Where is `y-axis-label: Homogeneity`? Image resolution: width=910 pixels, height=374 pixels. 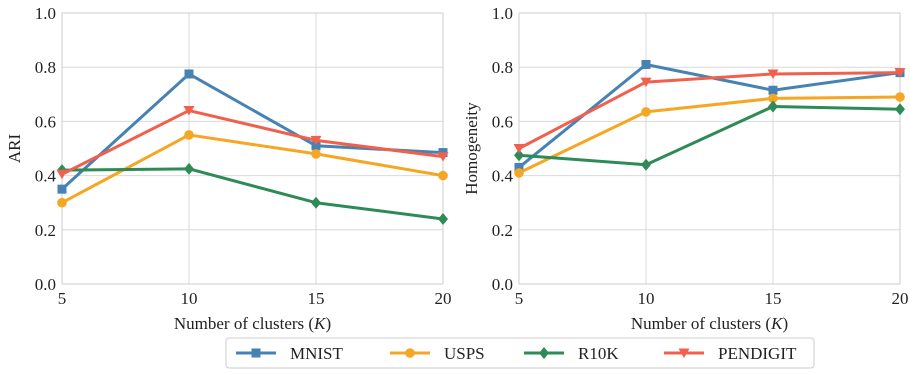
y-axis-label: Homogeneity is located at coordinates (471, 148).